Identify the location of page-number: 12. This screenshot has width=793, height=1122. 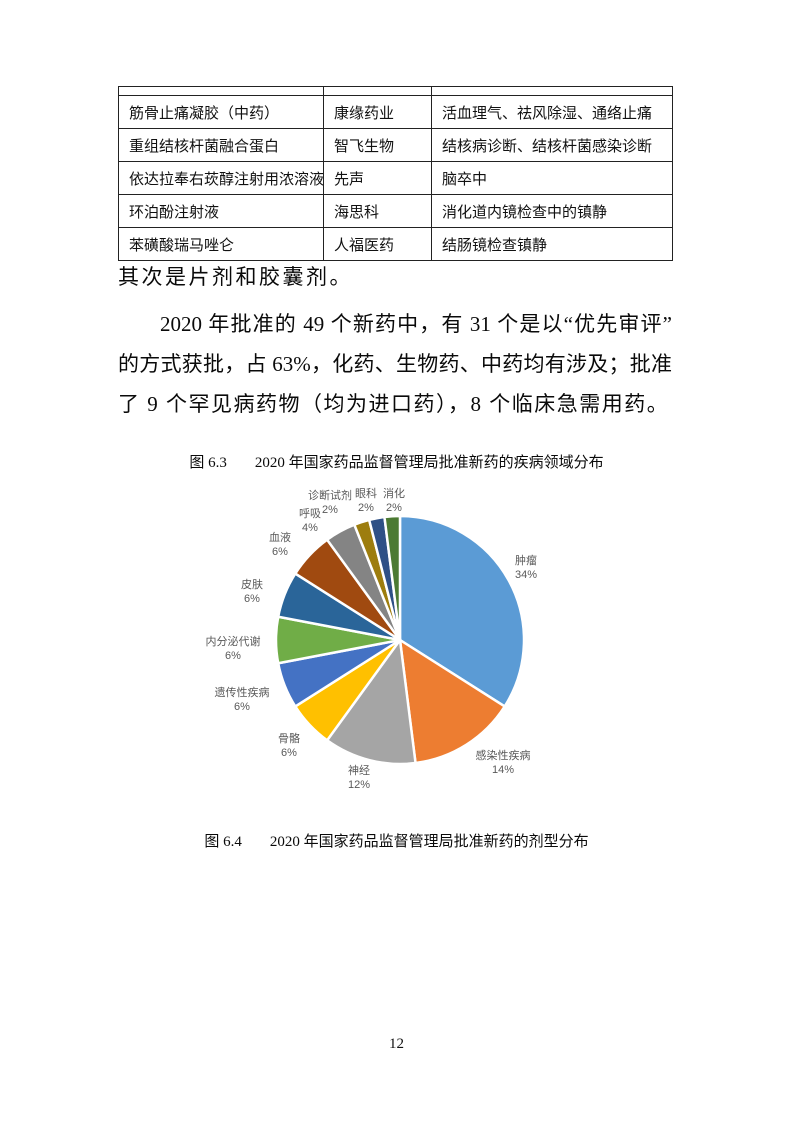
(396, 1044).